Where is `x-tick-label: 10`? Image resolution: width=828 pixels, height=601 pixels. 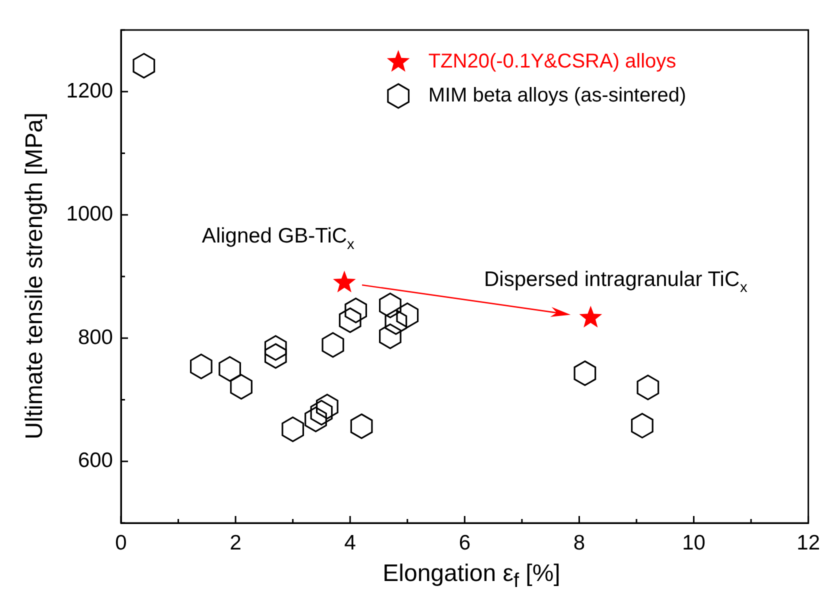
x-tick-label: 10 is located at coordinates (694, 542).